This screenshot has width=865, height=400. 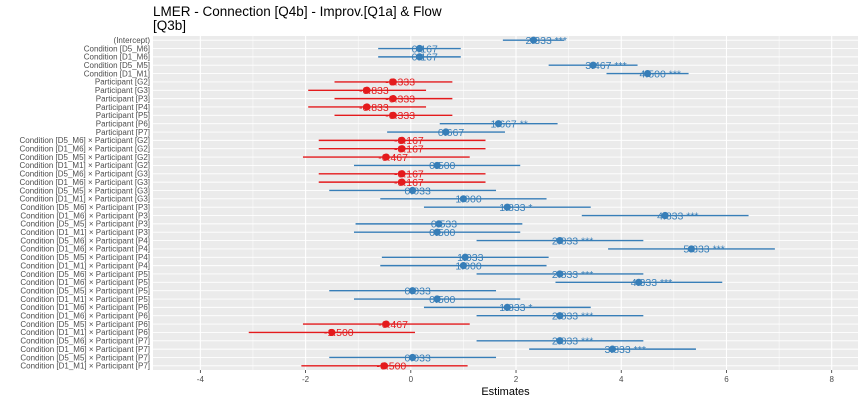 I want to click on x-tick-label: 6, so click(x=726, y=379).